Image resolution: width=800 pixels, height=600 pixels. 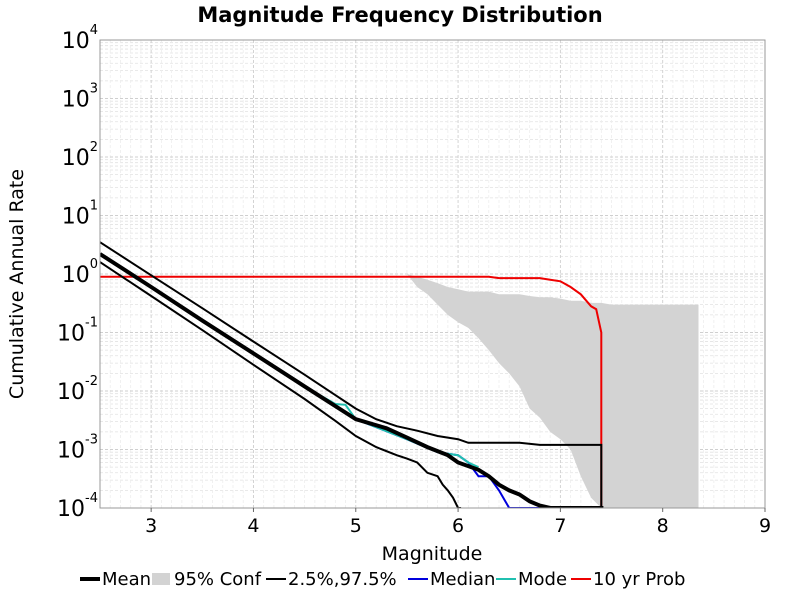 What do you see at coordinates (80, 155) in the screenshot?
I see `y-tick-label: 10²` at bounding box center [80, 155].